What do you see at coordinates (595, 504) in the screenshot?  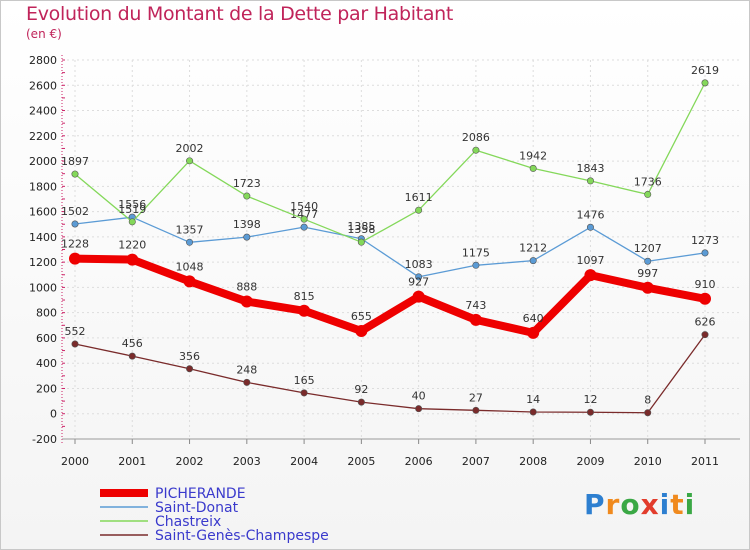 I see `logo-letter: P` at bounding box center [595, 504].